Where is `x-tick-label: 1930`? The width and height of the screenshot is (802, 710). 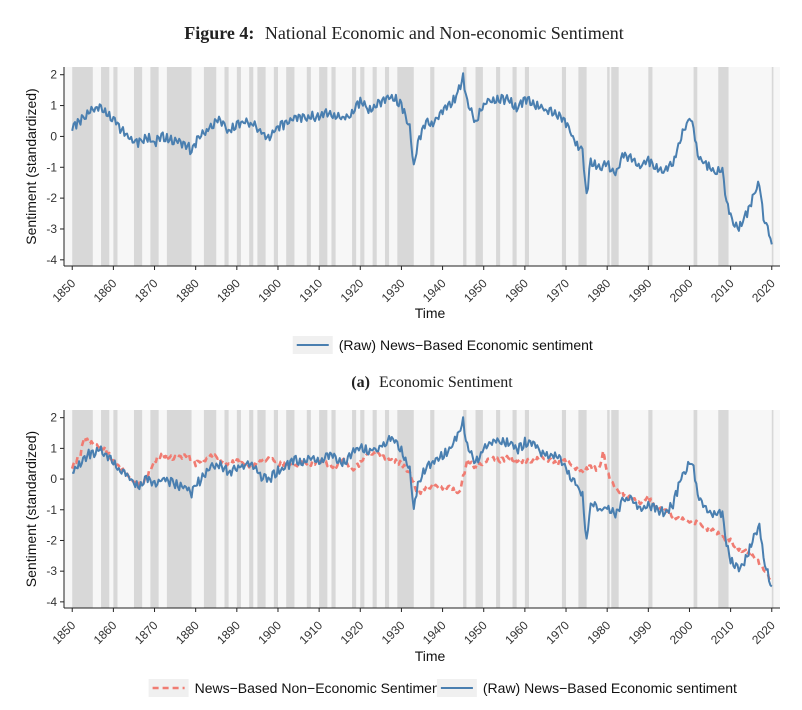
x-tick-label: 1930 is located at coordinates (393, 290).